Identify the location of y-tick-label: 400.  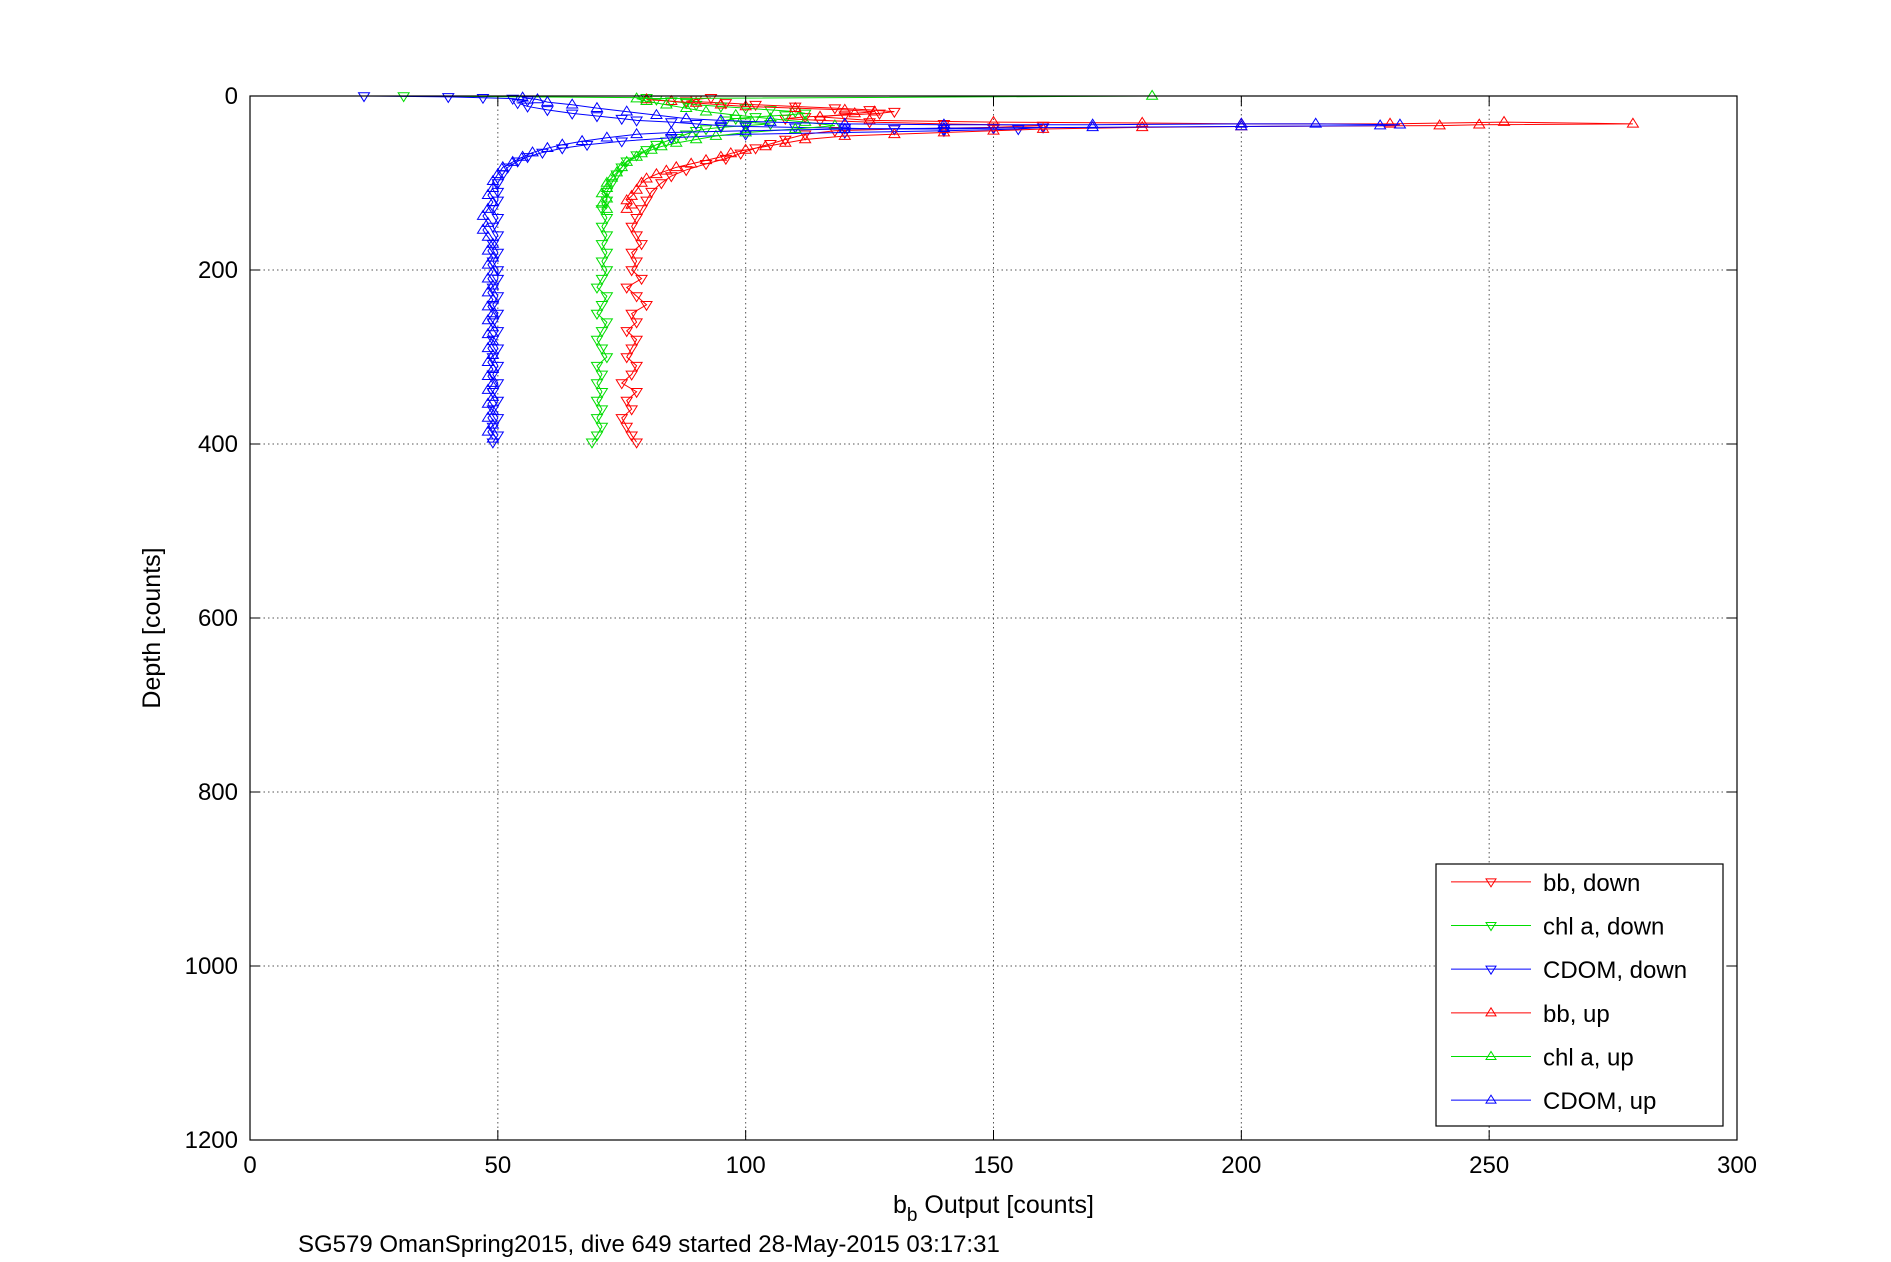
(218, 444).